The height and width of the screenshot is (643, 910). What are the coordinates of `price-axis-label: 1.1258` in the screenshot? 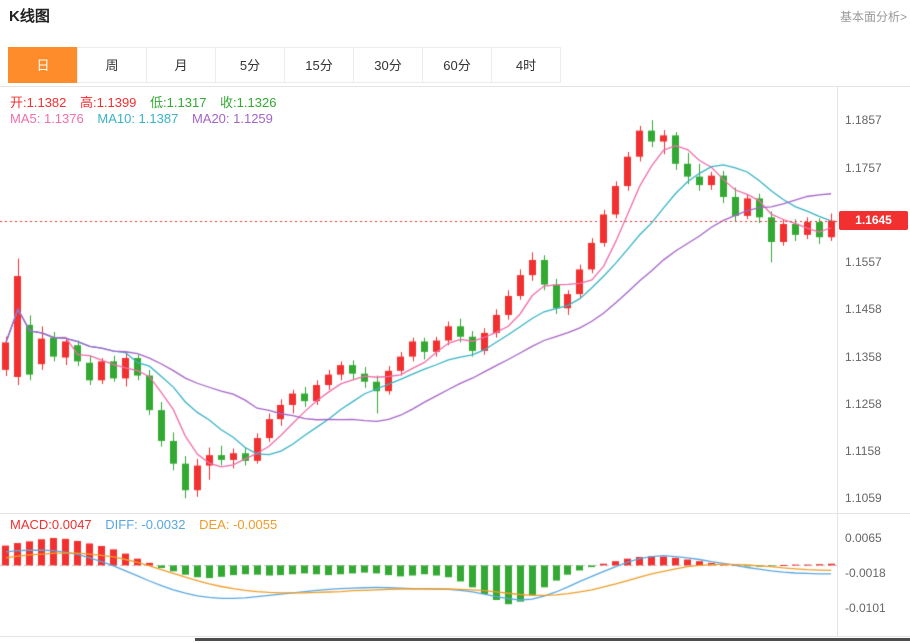 It's located at (863, 403).